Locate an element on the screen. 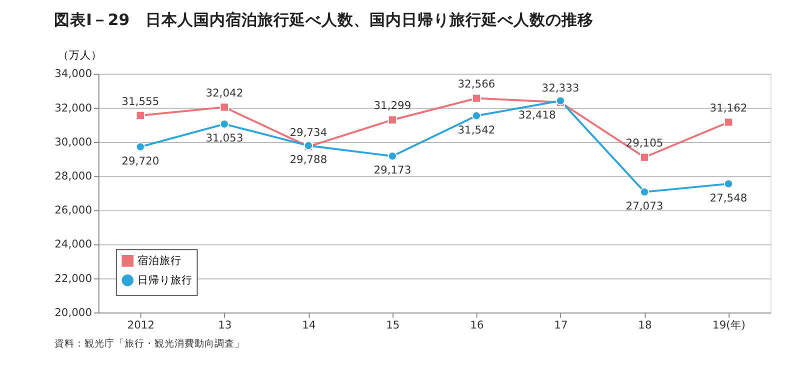 The image size is (790, 365). y-tick-label: 20,000 is located at coordinates (73, 312).